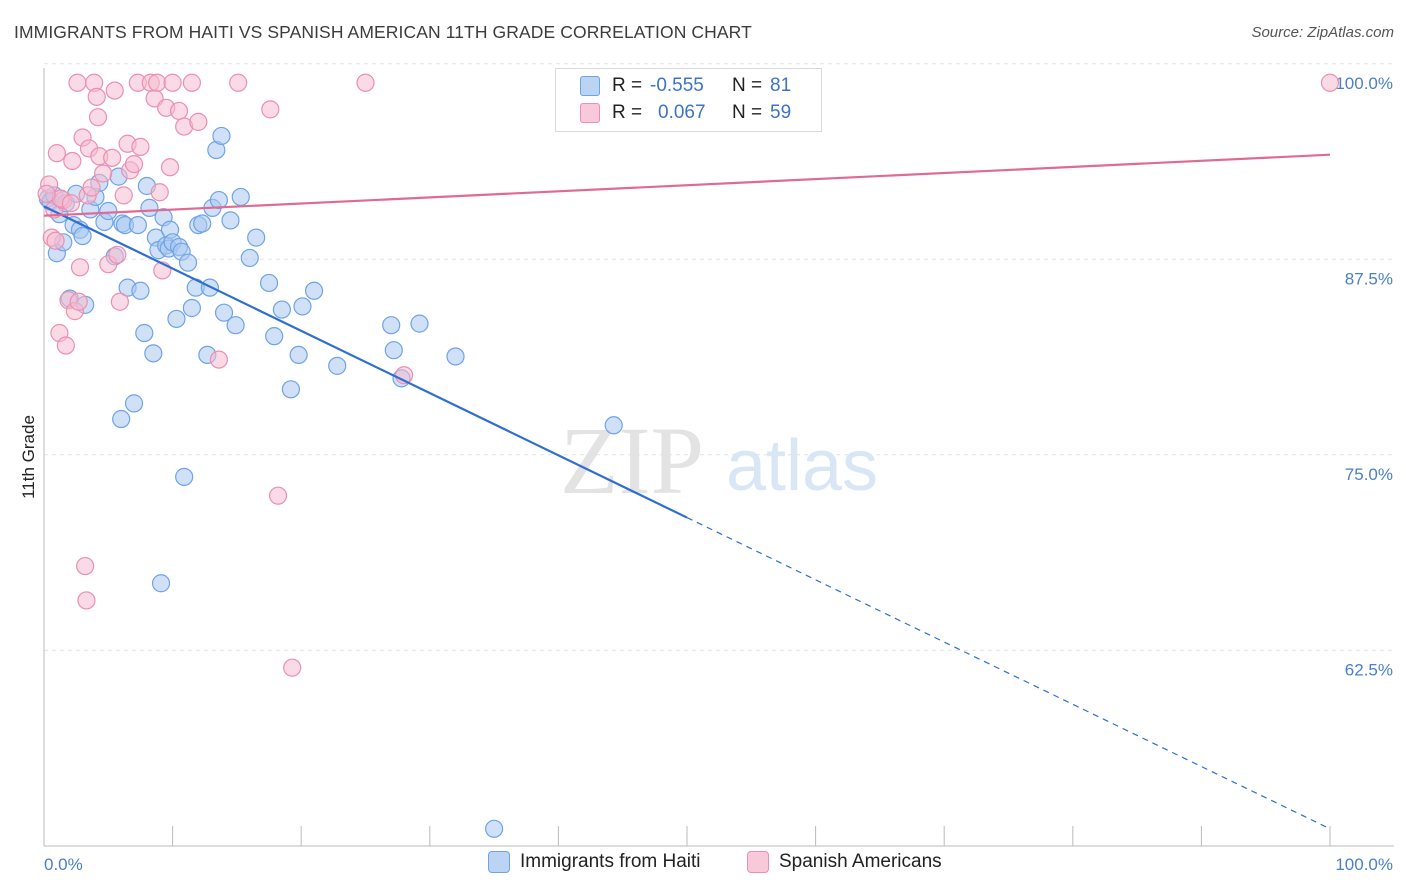 The image size is (1406, 892). I want to click on stats-legend: R = -0.555 N = 81 R = 0.067 N = 59, so click(688, 100).